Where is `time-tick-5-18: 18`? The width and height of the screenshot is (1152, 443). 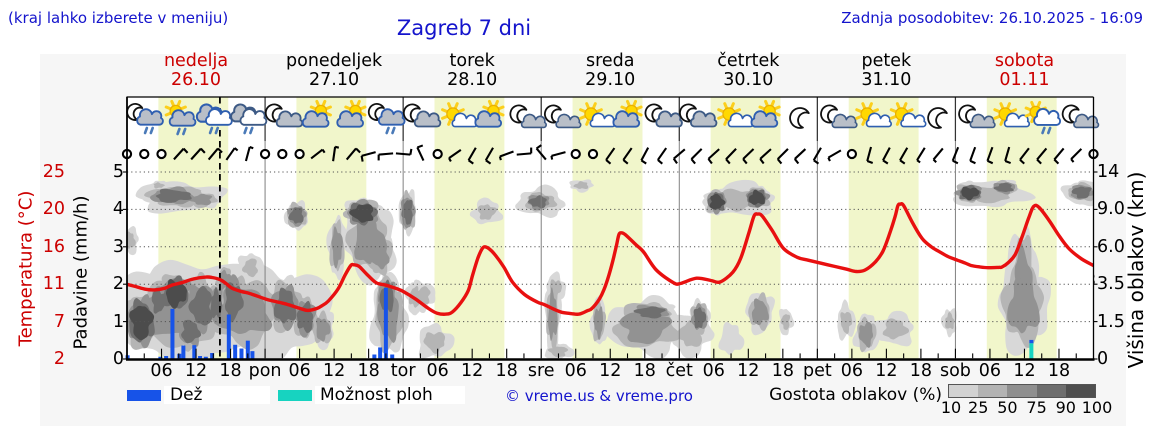 time-tick-5-18: 18 is located at coordinates (921, 371).